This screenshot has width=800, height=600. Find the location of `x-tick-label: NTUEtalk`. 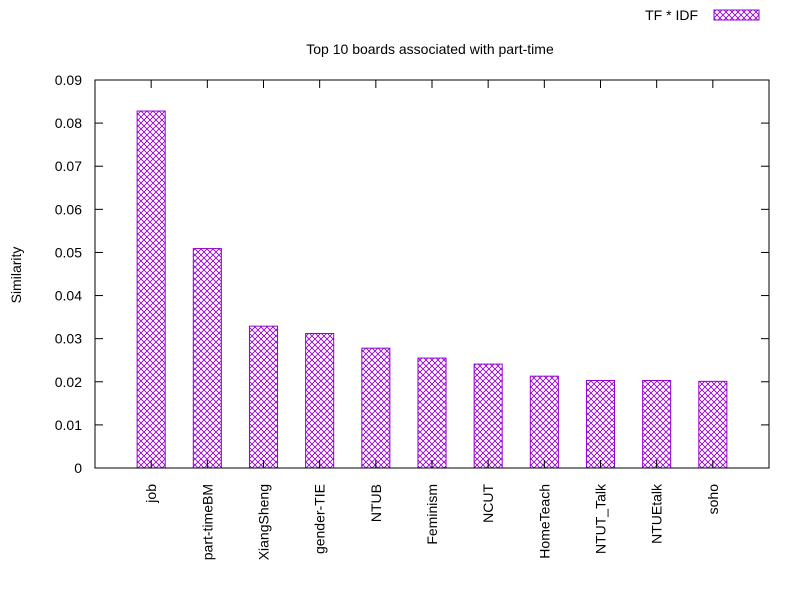

x-tick-label: NTUEtalk is located at coordinates (657, 513).